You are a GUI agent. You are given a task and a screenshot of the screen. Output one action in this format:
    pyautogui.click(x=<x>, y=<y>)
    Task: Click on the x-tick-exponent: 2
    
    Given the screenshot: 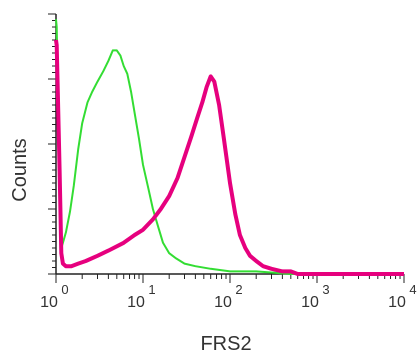 What is the action you would take?
    pyautogui.click(x=238, y=289)
    